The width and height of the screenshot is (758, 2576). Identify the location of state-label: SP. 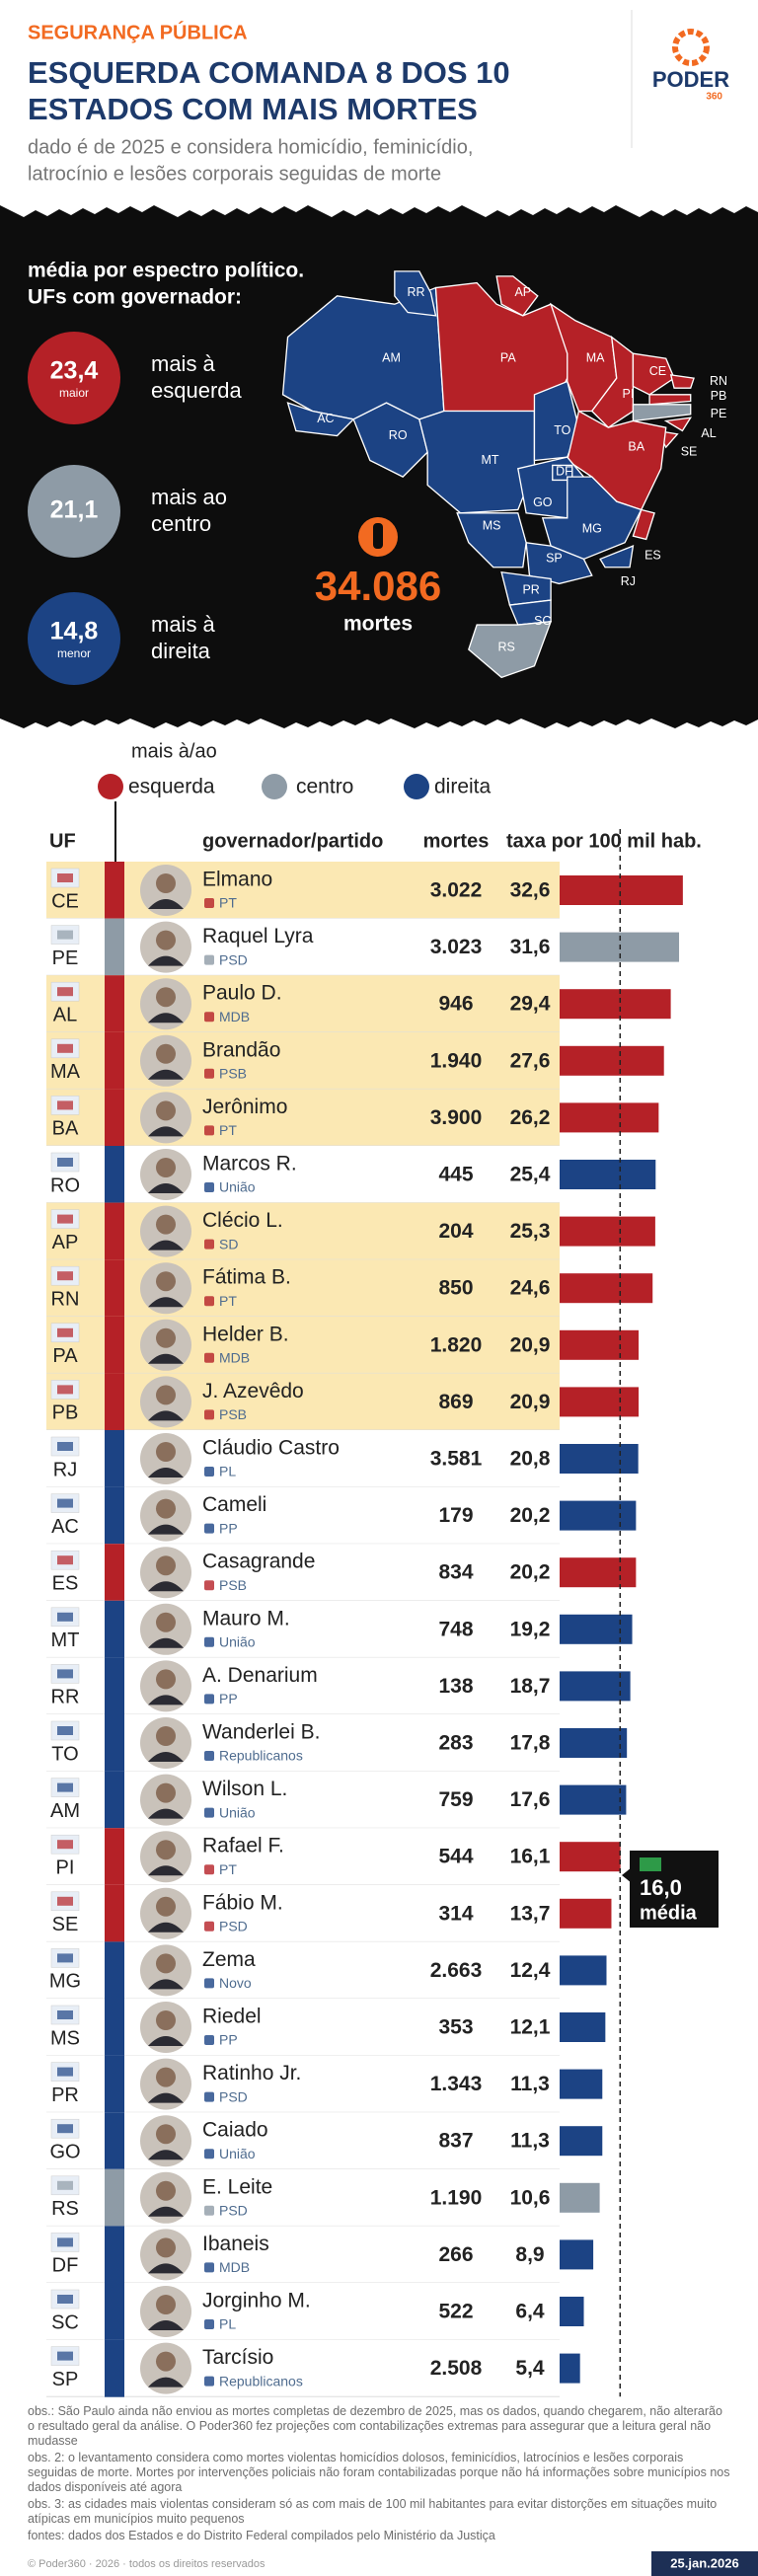
(554, 559).